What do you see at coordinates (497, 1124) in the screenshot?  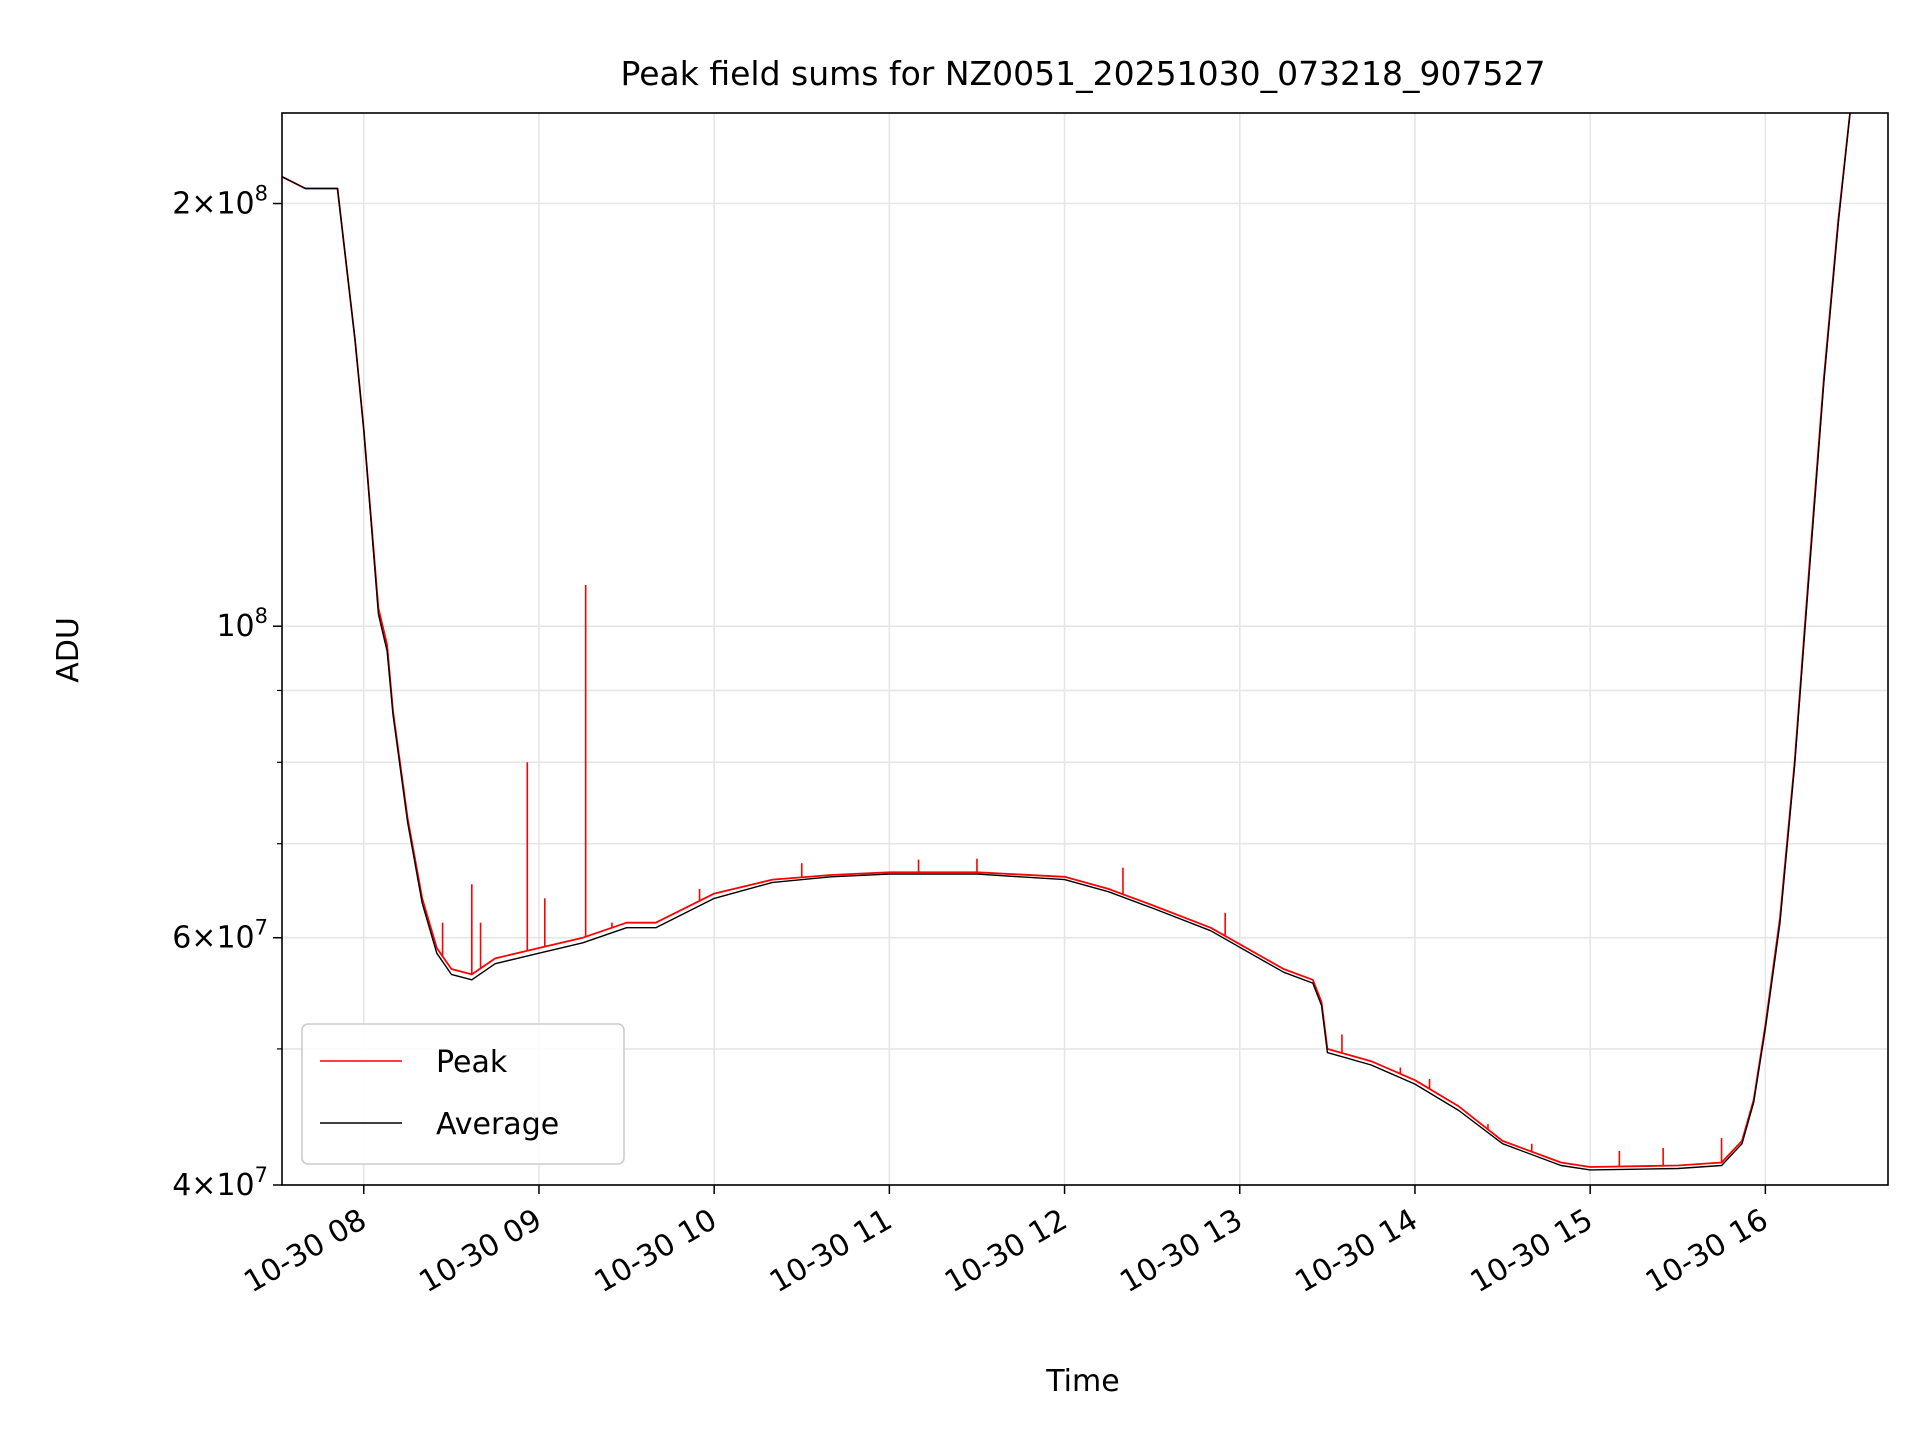 I see `legend-label-average: Average` at bounding box center [497, 1124].